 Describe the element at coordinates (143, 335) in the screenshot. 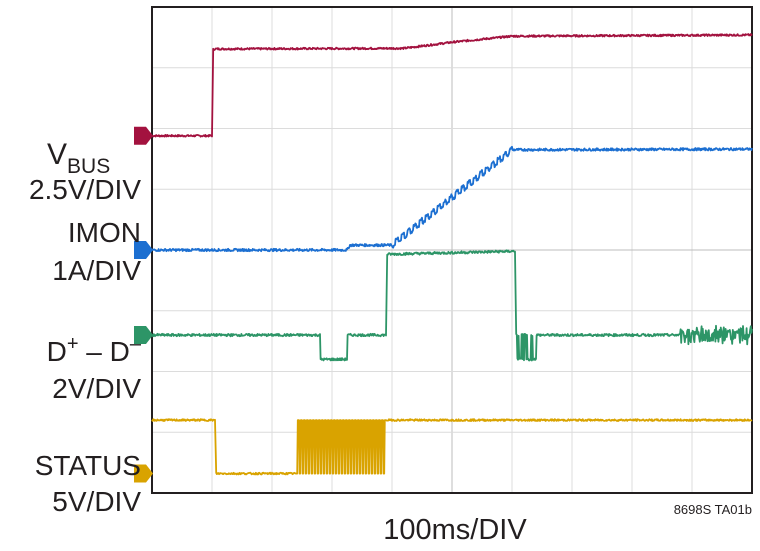

I see `dpdm-marker` at that location.